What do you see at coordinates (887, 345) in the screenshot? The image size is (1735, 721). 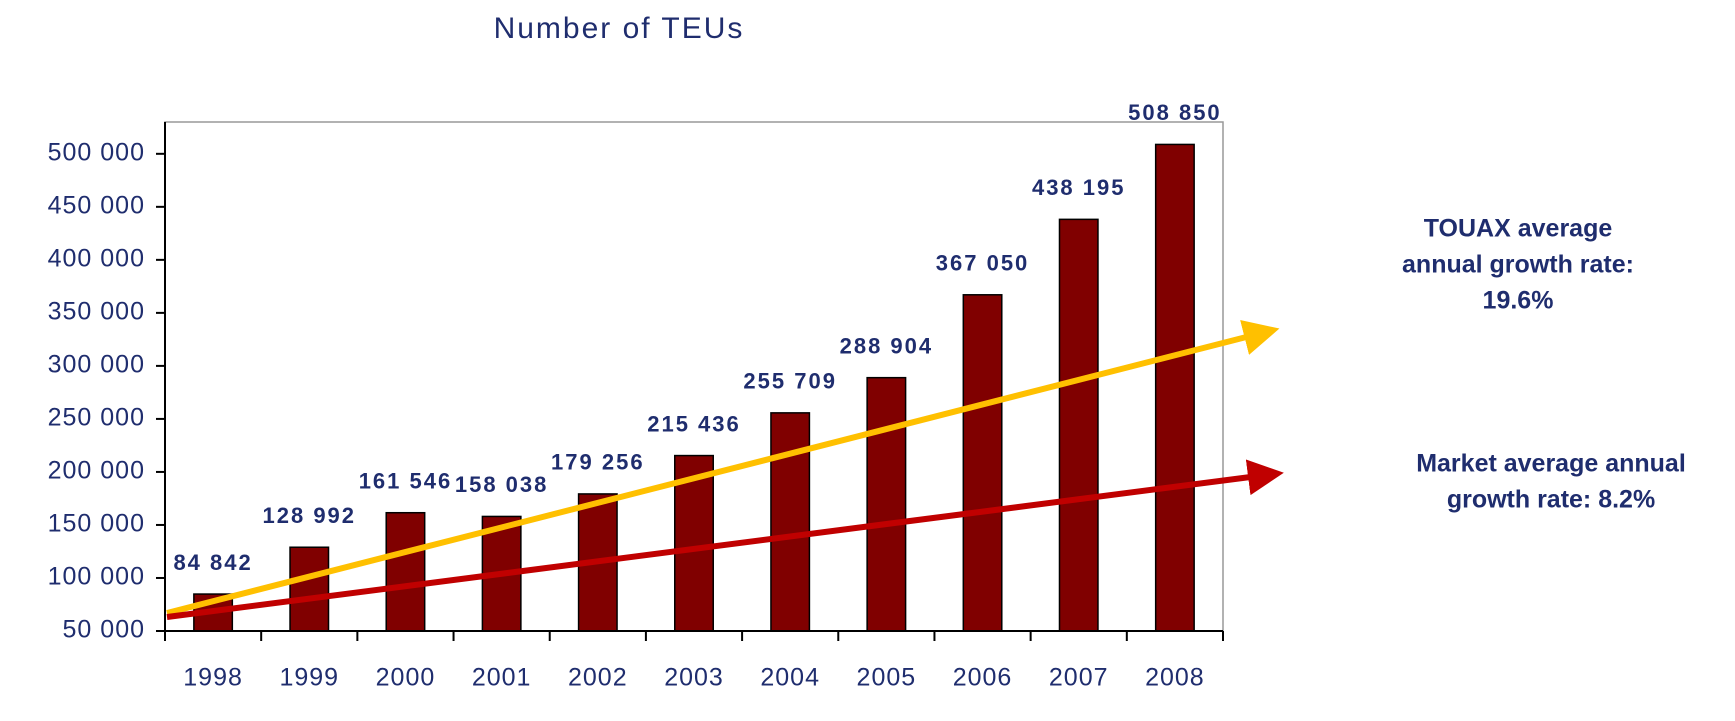 I see `value-label: 288 904` at bounding box center [887, 345].